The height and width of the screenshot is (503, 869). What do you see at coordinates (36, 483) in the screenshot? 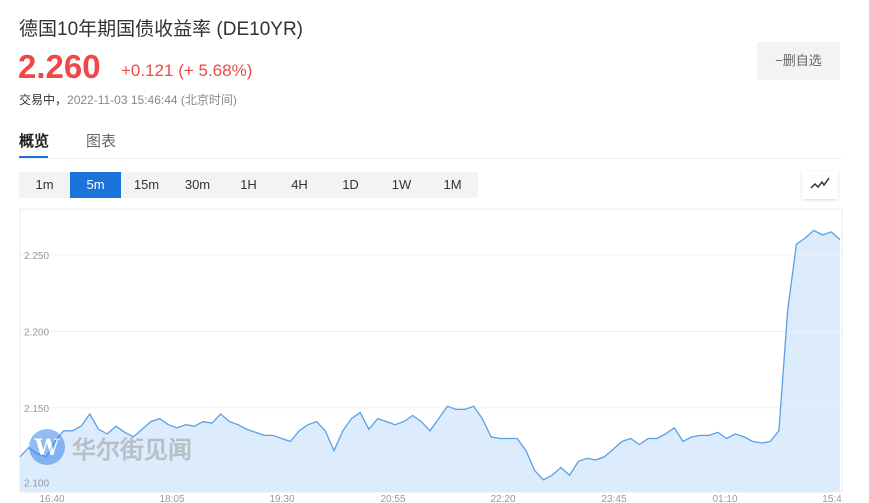
I see `y-tick-label: 2.100` at bounding box center [36, 483].